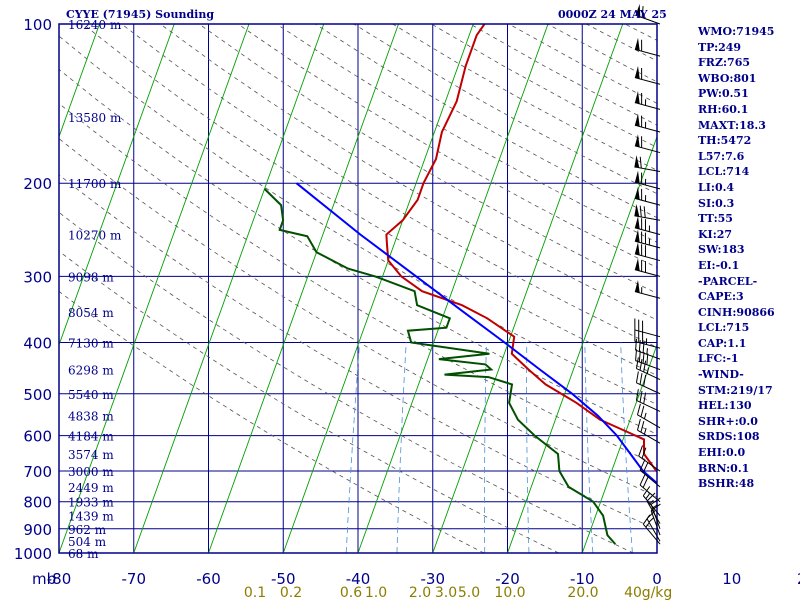  Describe the element at coordinates (91, 417) in the screenshot. I see `height-label: 4838 m` at that location.